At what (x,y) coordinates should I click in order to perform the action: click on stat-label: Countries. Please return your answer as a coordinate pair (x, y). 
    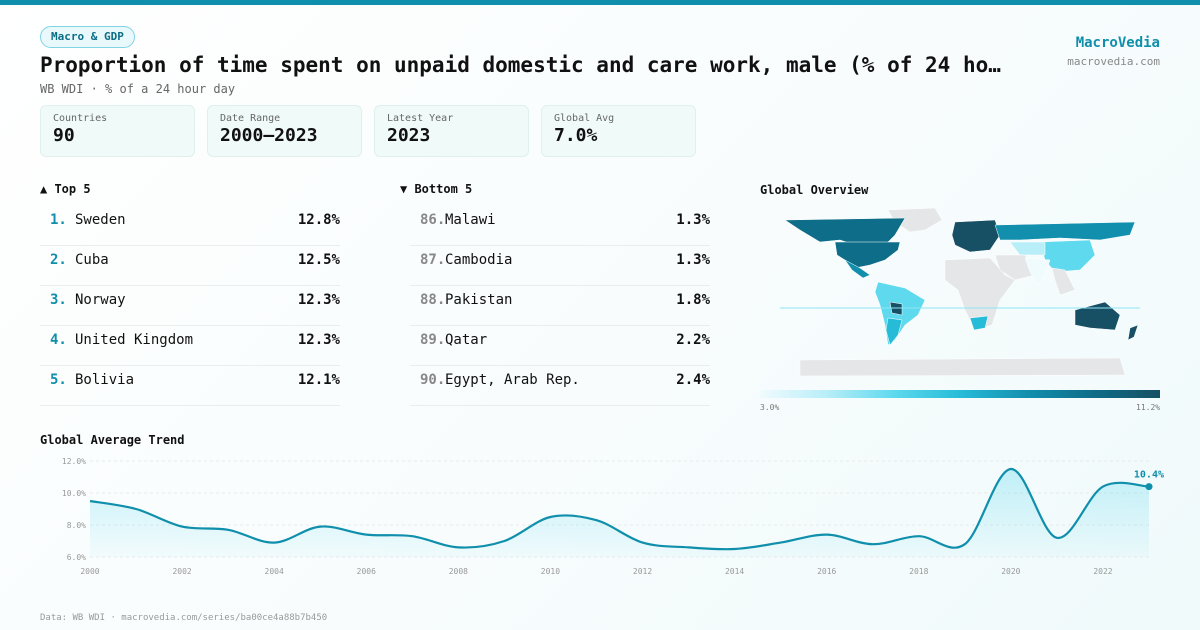
    Looking at the image, I should click on (80, 118).